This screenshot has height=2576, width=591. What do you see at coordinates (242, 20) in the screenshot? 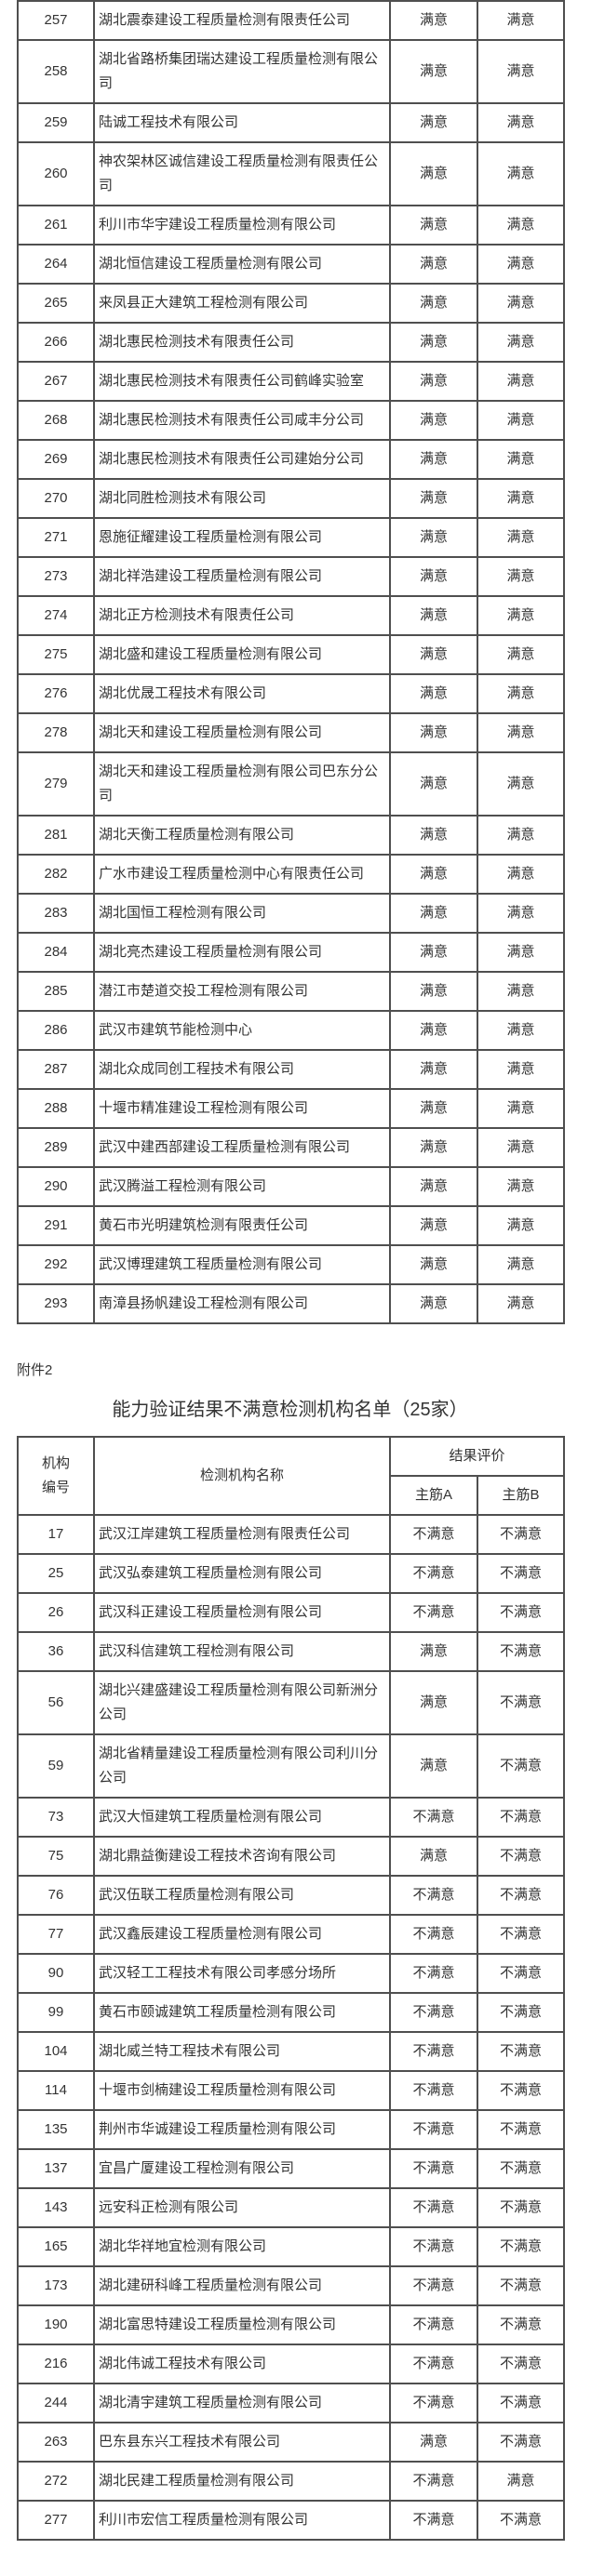
I see `agency-name-cell: 湖北震泰建设工程质量检测有限责任公司` at bounding box center [242, 20].